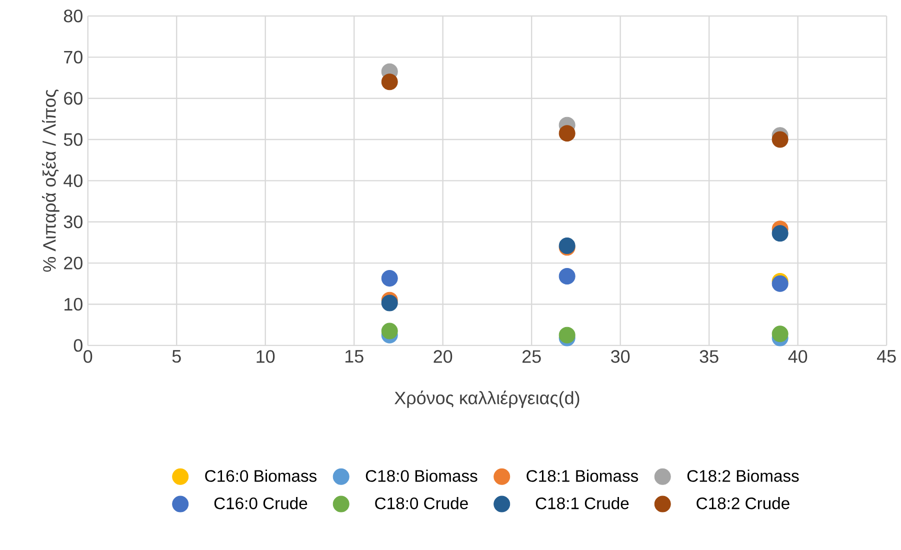  What do you see at coordinates (73, 98) in the screenshot?
I see `y-tick-label: 60` at bounding box center [73, 98].